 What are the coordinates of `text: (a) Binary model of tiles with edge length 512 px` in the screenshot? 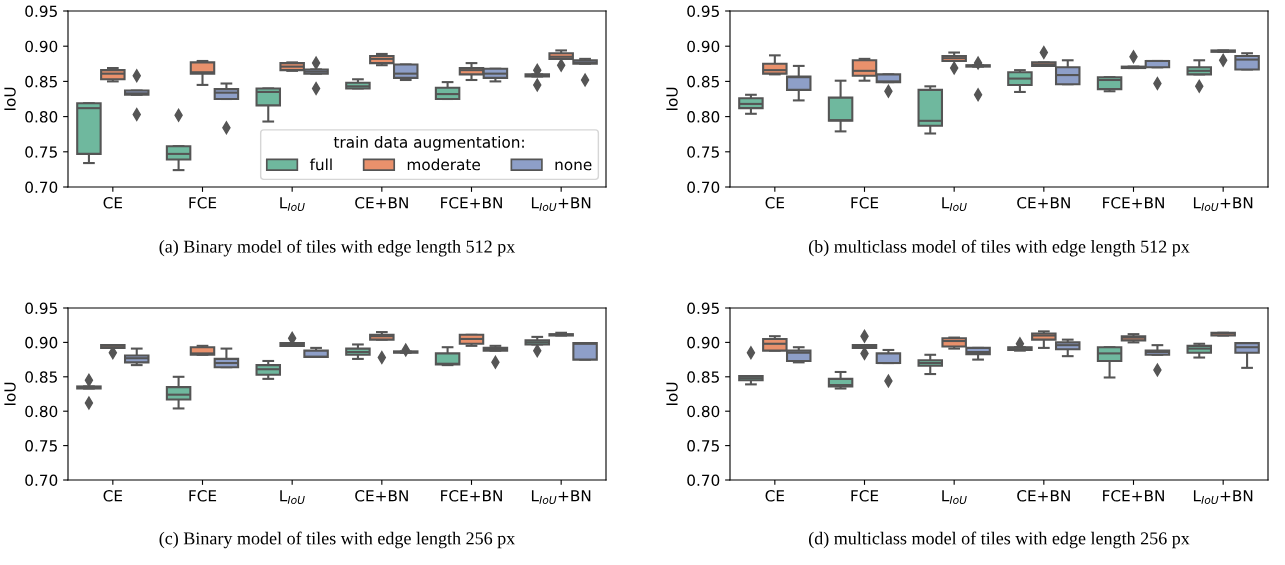 It's located at (337, 248).